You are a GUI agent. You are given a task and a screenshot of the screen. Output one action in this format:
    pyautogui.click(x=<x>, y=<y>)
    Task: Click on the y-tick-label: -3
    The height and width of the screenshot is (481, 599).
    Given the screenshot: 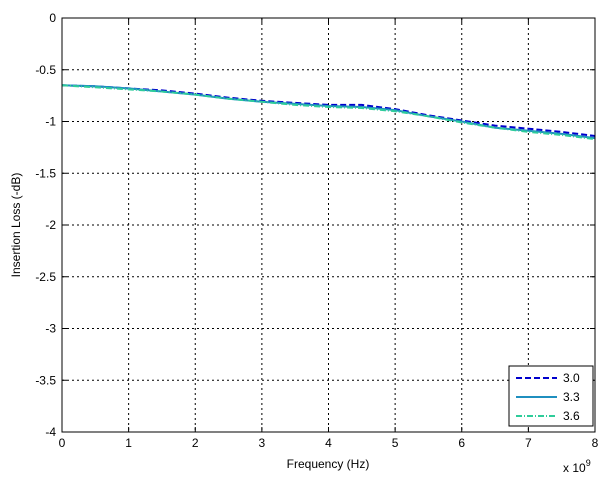 What is the action you would take?
    pyautogui.click(x=50, y=329)
    